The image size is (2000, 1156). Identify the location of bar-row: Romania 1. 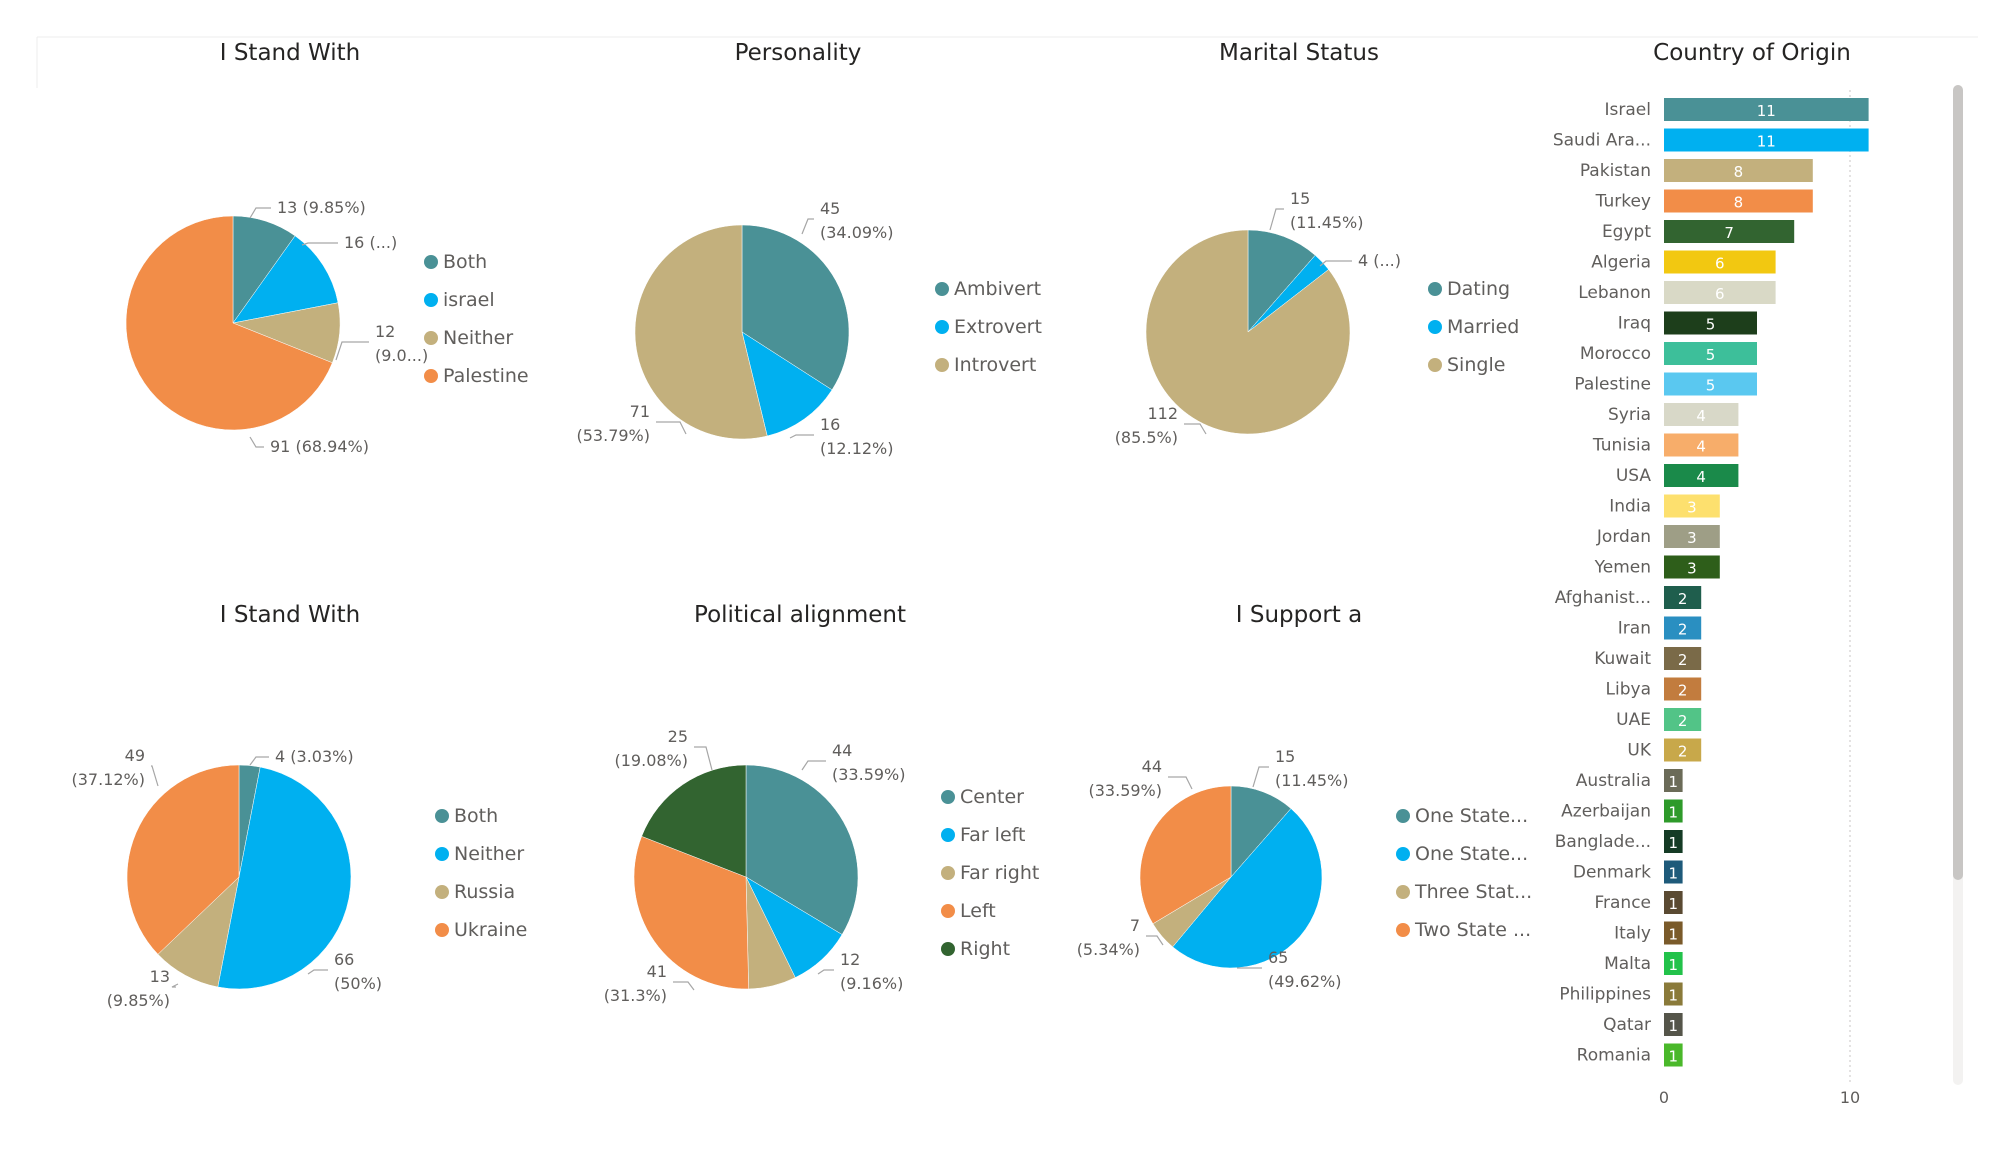
(1630, 1055).